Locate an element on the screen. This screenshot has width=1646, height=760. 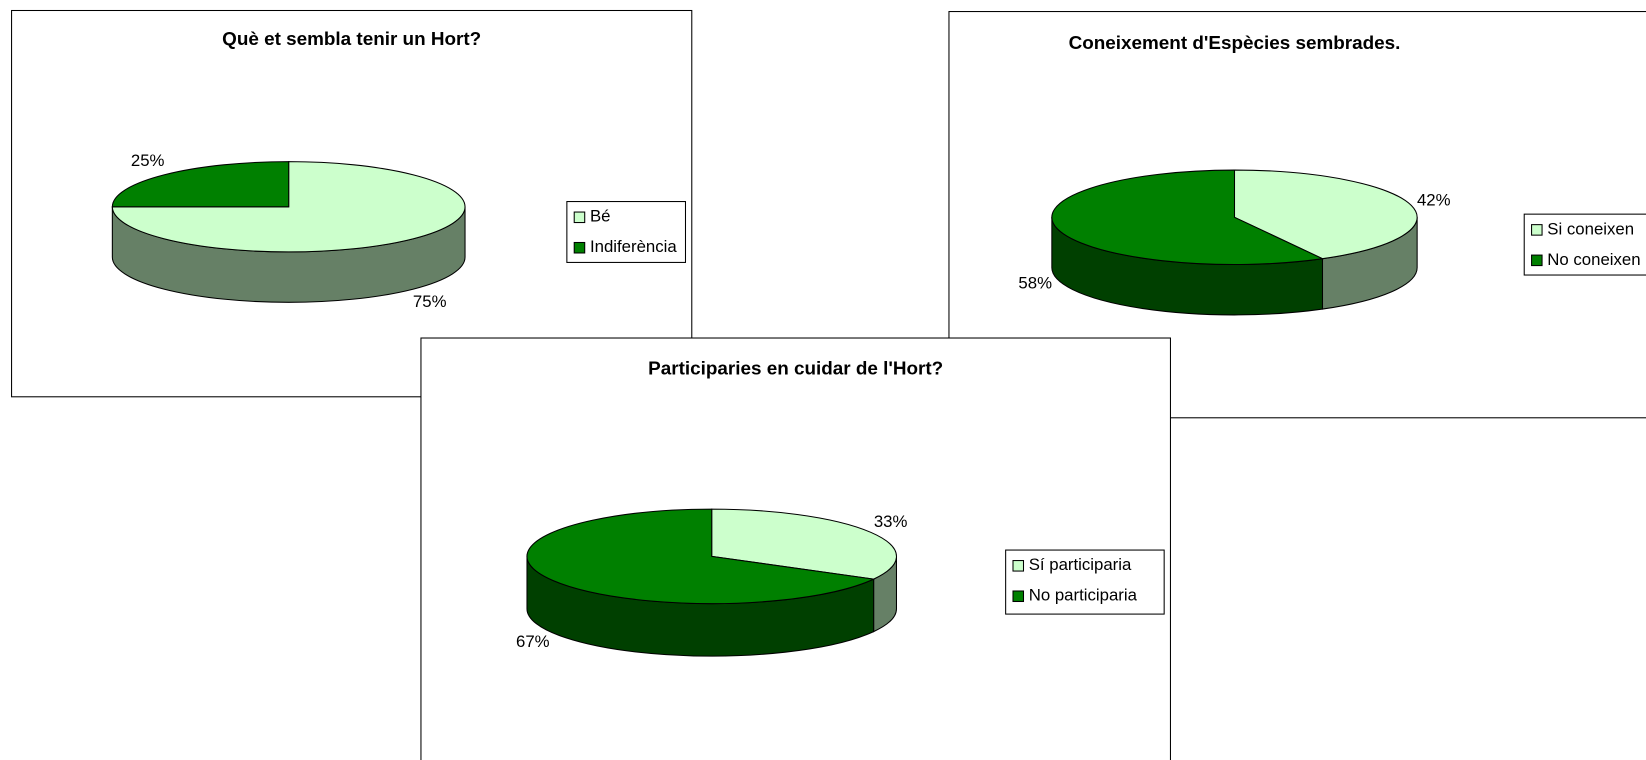
data-label: 67% is located at coordinates (533, 641).